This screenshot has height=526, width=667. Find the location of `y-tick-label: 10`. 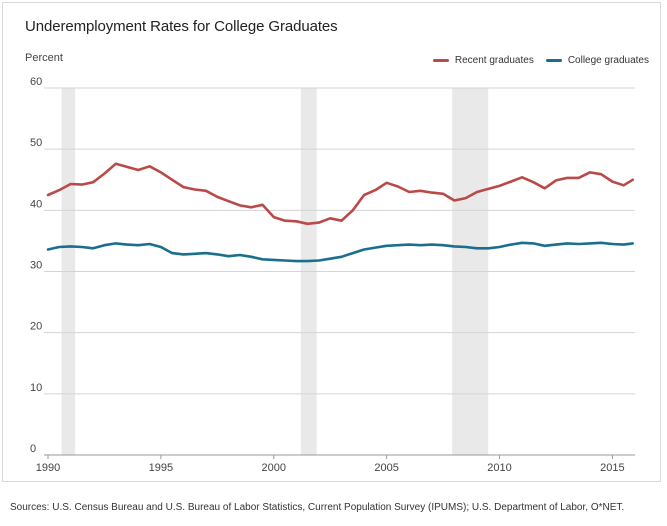

y-tick-label: 10 is located at coordinates (36, 388).